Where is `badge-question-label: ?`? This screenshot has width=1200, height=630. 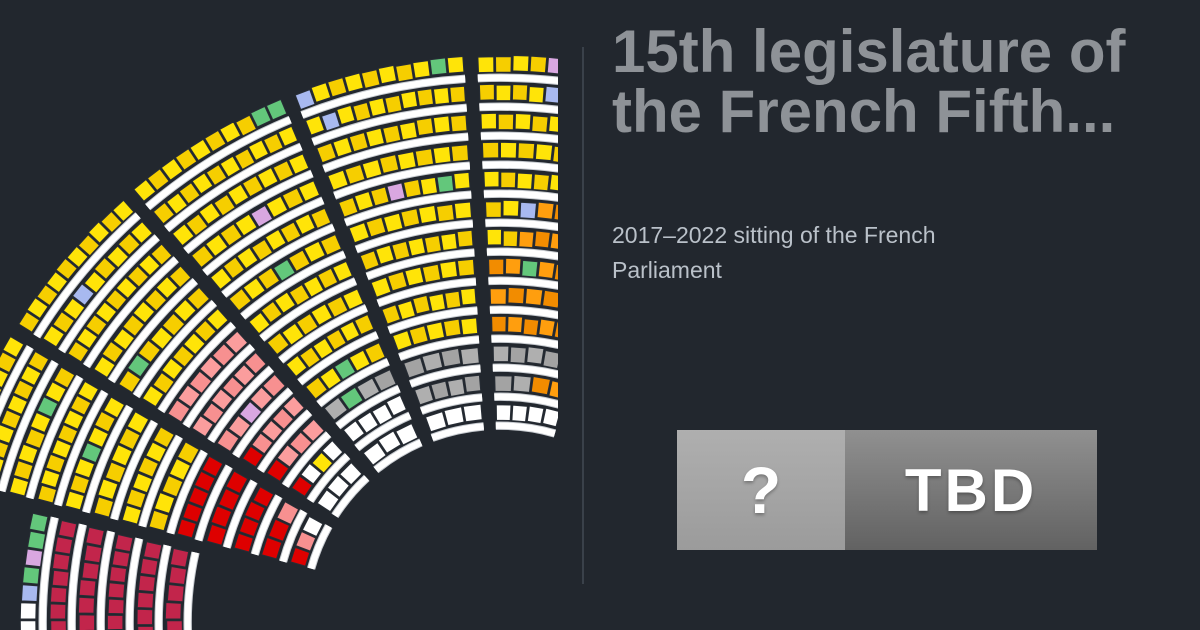 badge-question-label: ? is located at coordinates (761, 490).